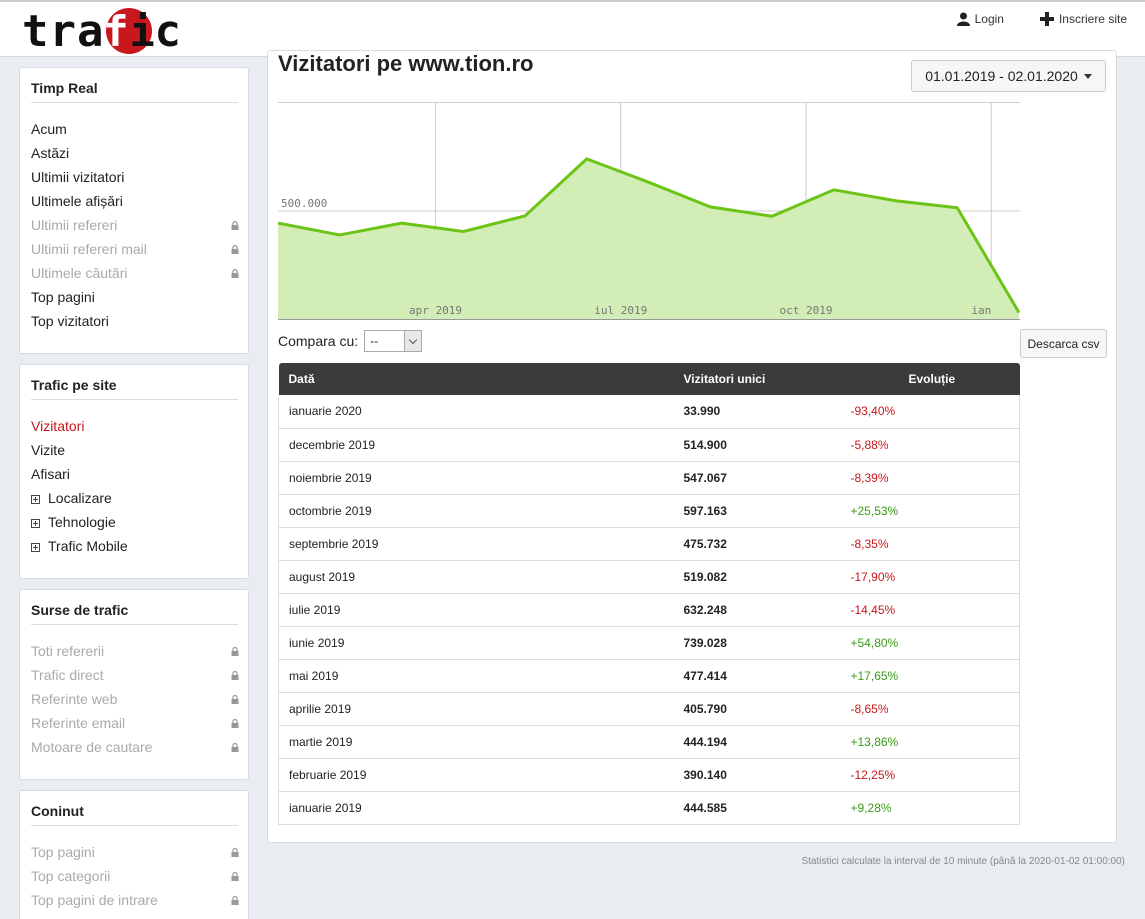 This screenshot has height=919, width=1145. I want to click on col-header-evolution: Evoluție, so click(935, 379).